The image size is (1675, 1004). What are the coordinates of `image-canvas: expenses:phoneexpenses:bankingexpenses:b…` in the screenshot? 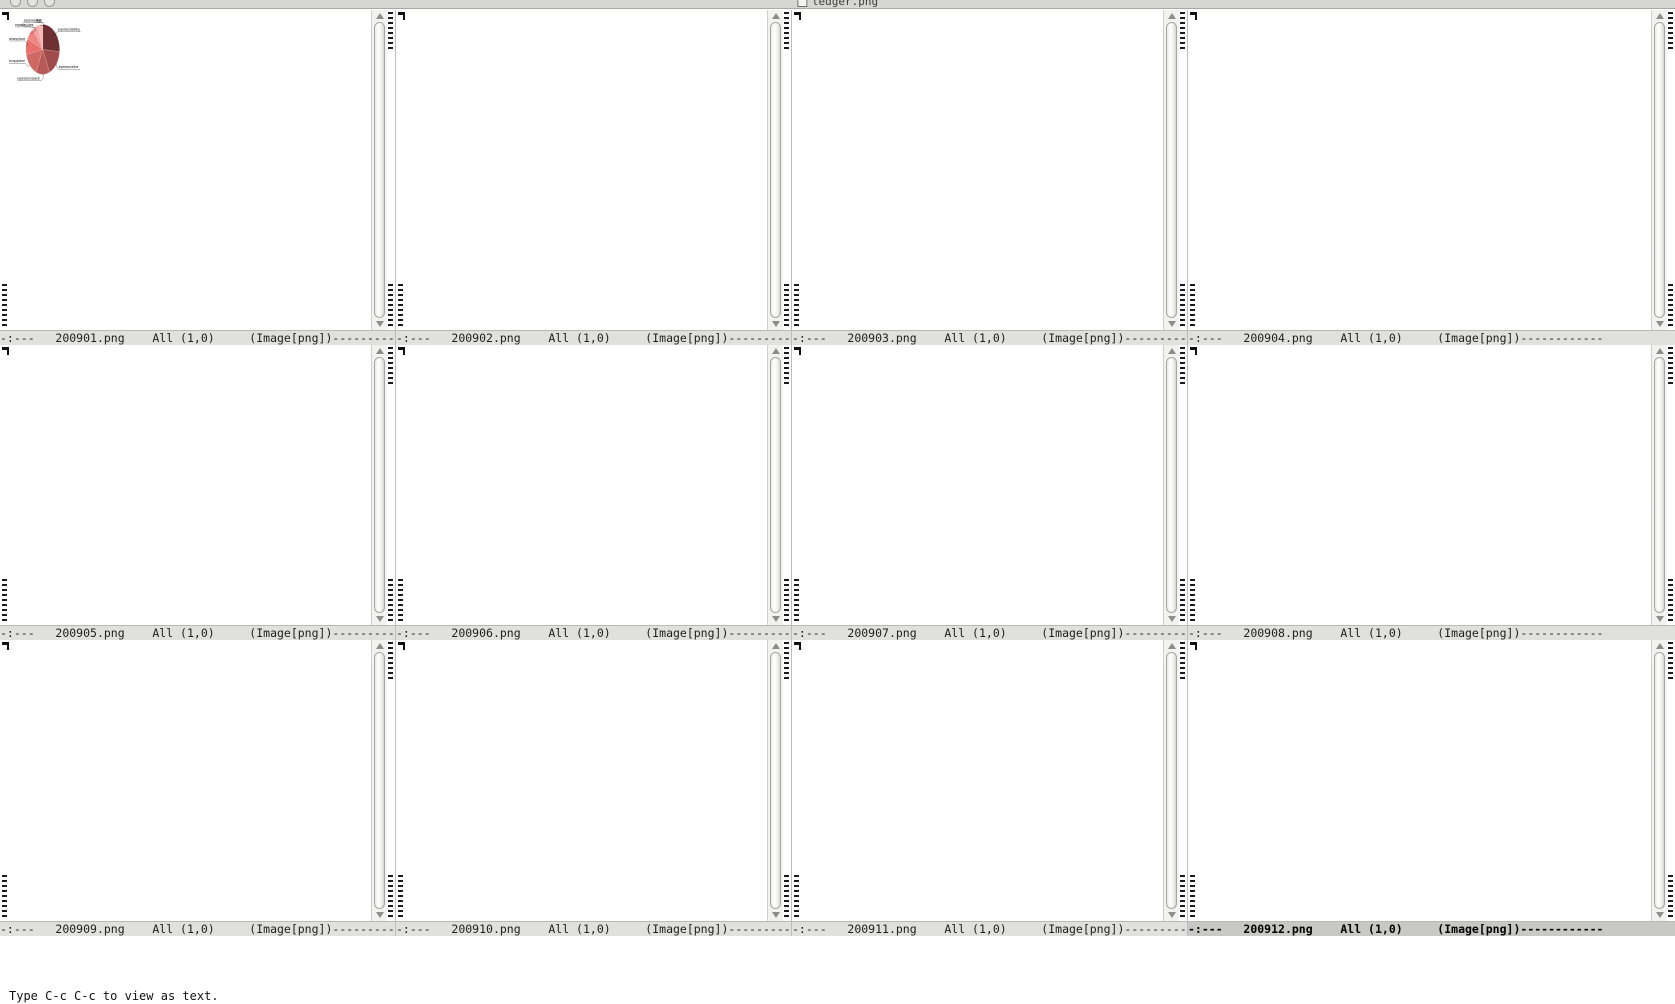 It's located at (586, 170).